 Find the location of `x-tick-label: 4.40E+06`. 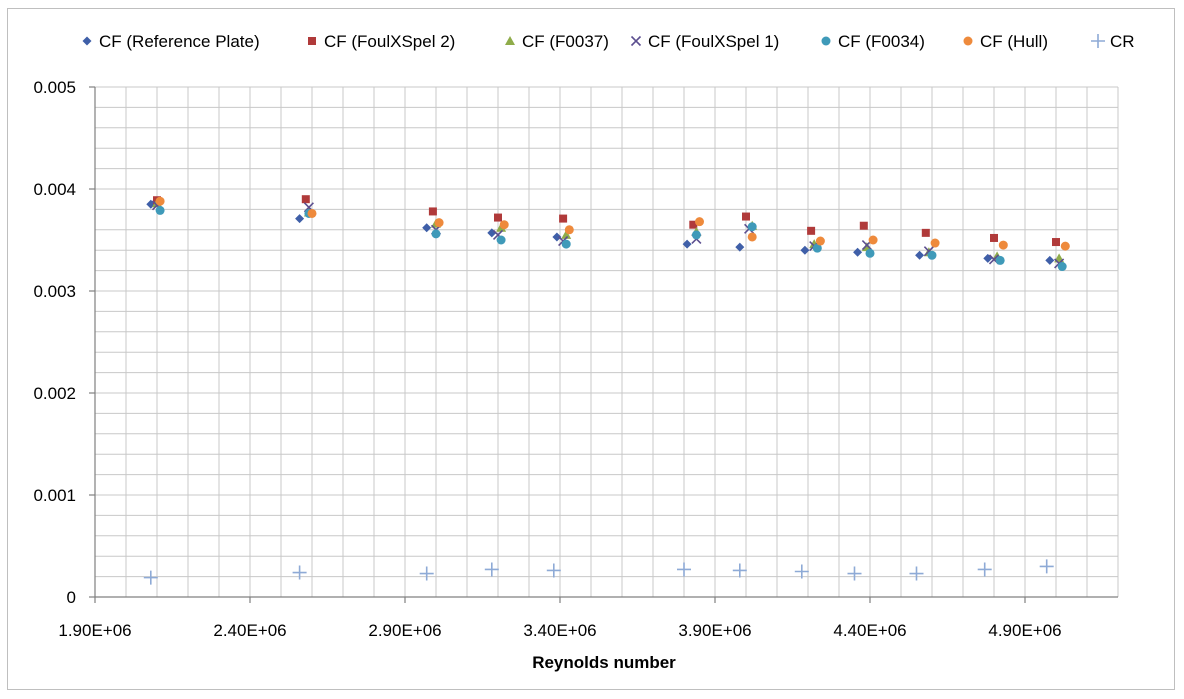

x-tick-label: 4.40E+06 is located at coordinates (869, 630).